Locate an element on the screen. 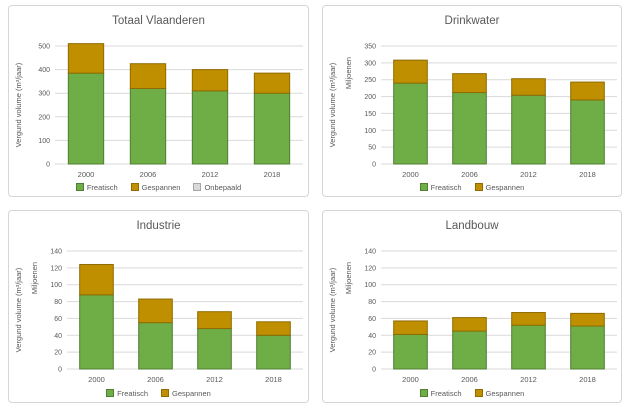 Image resolution: width=631 pixels, height=411 pixels. y-tick-label: 350 is located at coordinates (370, 47).